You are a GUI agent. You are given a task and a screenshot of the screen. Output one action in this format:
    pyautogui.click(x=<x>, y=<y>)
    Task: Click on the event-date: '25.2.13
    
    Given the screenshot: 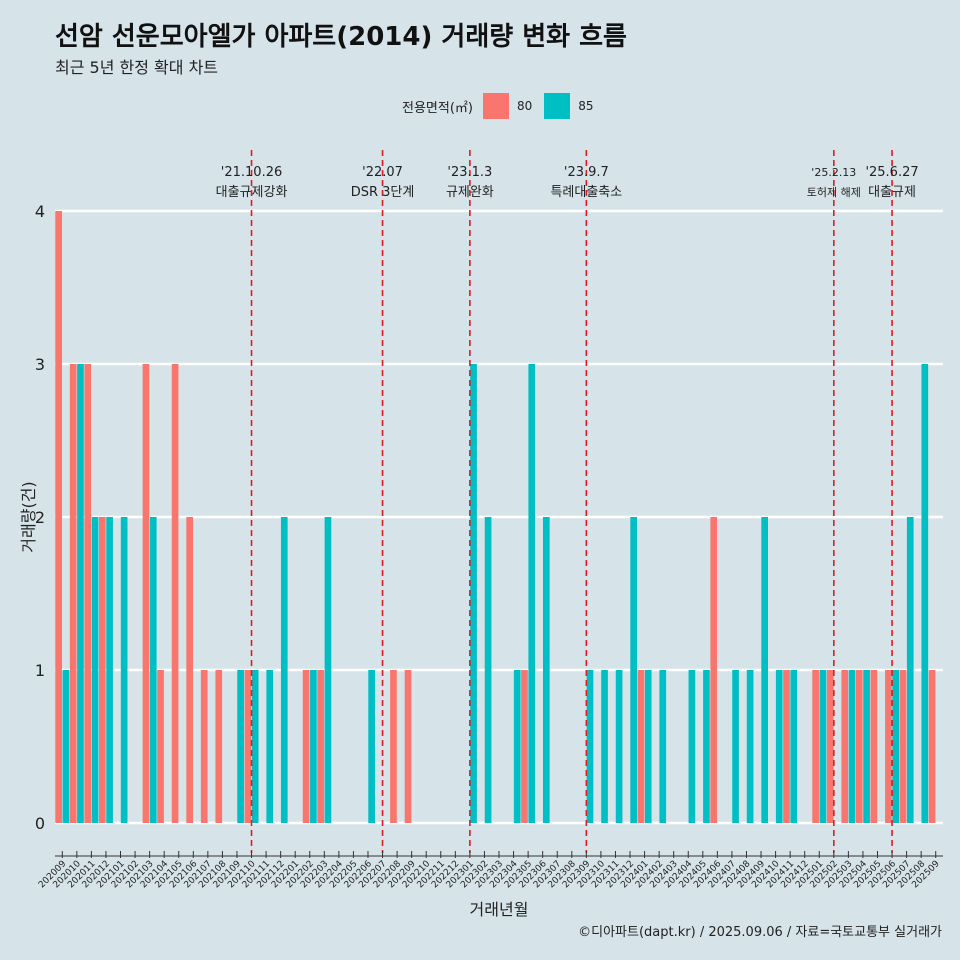 What is the action you would take?
    pyautogui.click(x=833, y=172)
    